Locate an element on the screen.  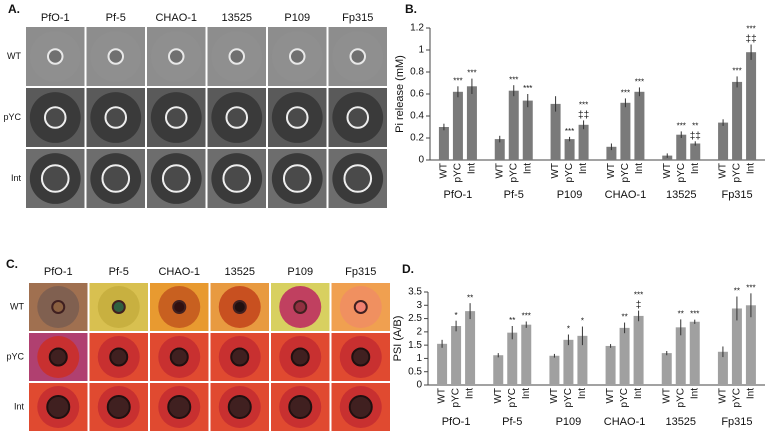
y-tick-label: 0.8 is located at coordinates (417, 72).